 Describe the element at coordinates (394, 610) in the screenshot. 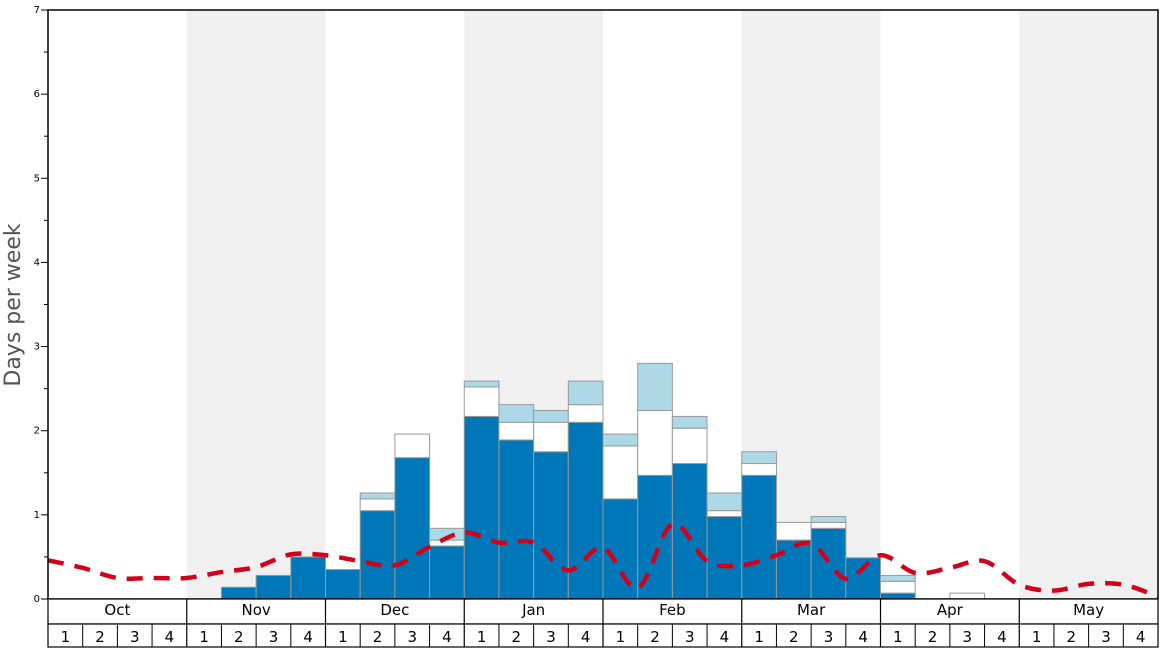

I see `month-label: Dec` at that location.